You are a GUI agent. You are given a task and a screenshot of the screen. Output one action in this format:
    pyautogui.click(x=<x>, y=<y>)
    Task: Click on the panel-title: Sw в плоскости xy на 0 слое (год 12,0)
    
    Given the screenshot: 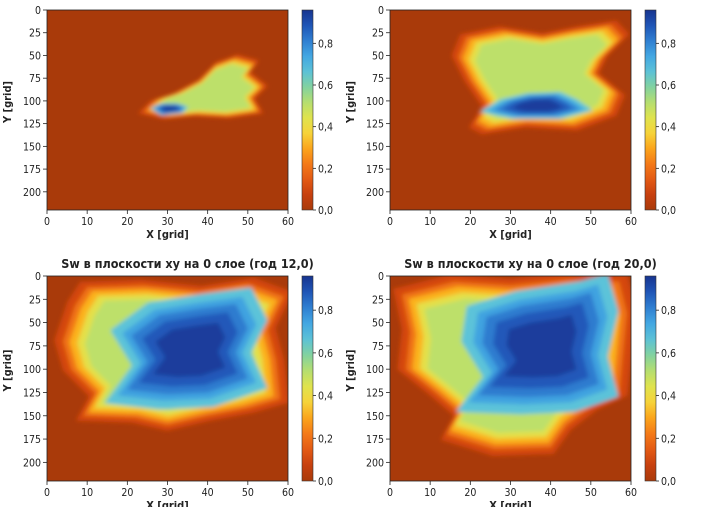 What is the action you would take?
    pyautogui.click(x=187, y=263)
    